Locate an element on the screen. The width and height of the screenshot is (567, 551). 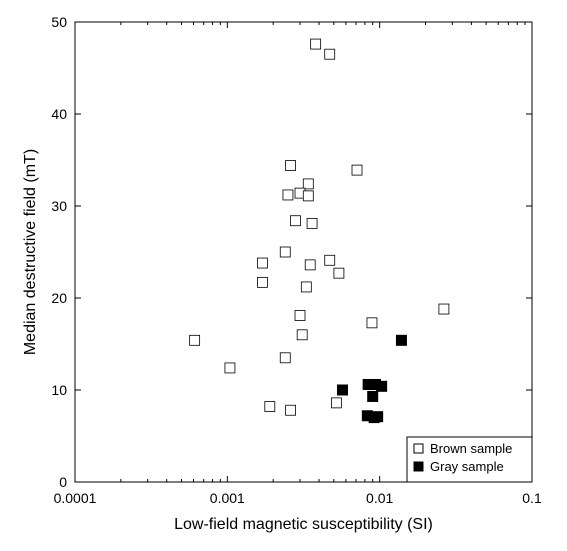
legend-marker-gray-sample is located at coordinates (418, 466).